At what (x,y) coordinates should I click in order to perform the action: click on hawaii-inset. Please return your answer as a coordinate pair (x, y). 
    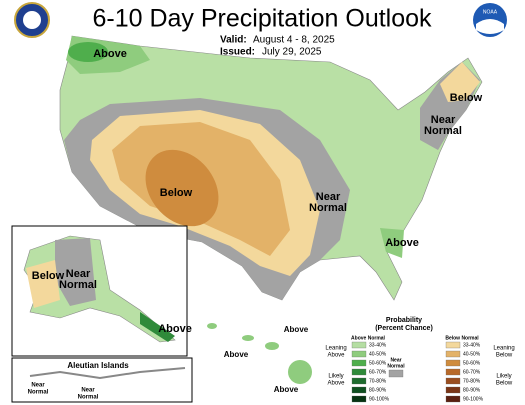
    Looking at the image, I should click on (265, 357).